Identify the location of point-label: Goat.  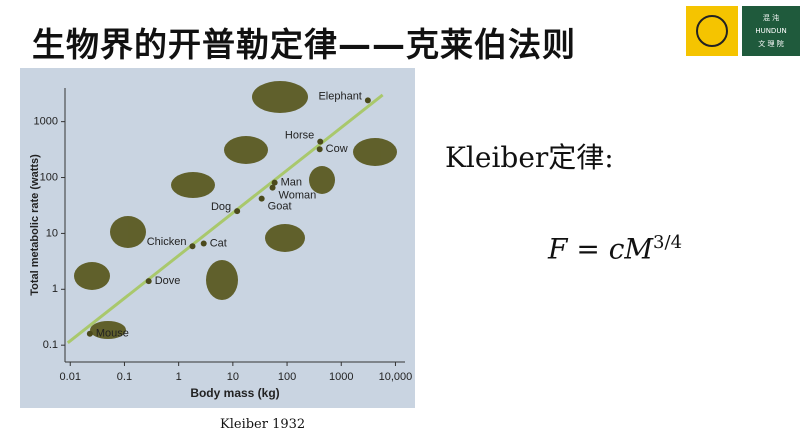
(280, 206).